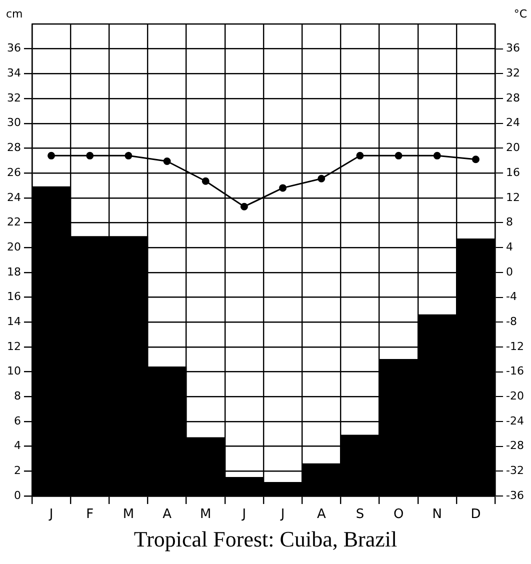 The image size is (531, 564). What do you see at coordinates (512, 297) in the screenshot?
I see `y2-tick-label: -4` at bounding box center [512, 297].